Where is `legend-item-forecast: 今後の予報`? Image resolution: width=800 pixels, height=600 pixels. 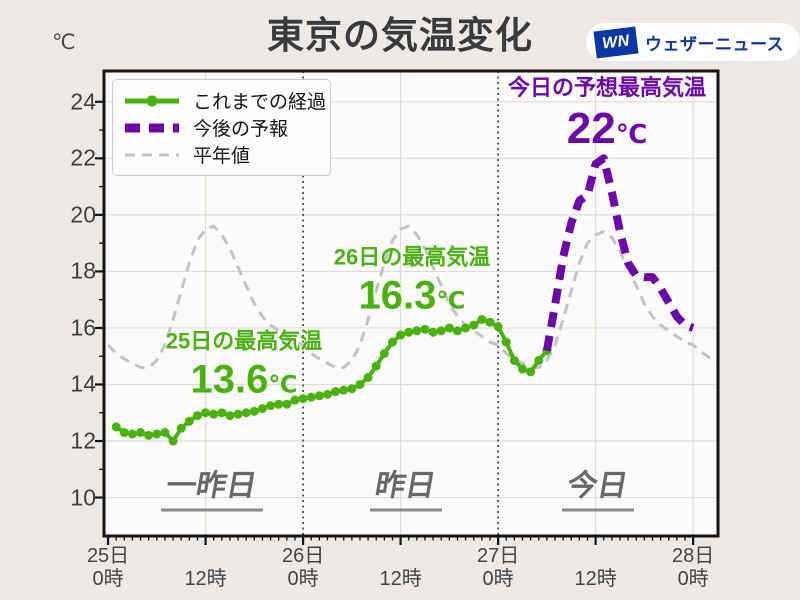
legend-item-forecast: 今後の予報 is located at coordinates (221, 127).